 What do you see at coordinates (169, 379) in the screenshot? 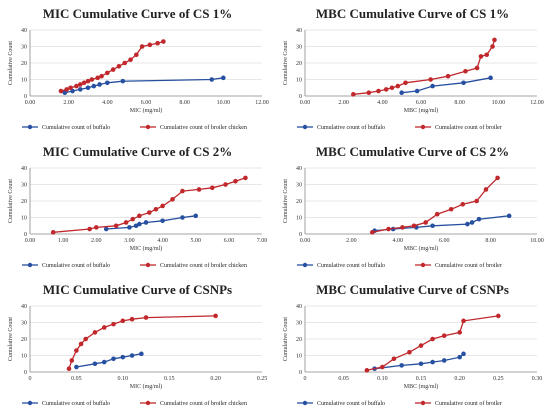
I see `x-tick-label: 0.15` at bounding box center [169, 379].